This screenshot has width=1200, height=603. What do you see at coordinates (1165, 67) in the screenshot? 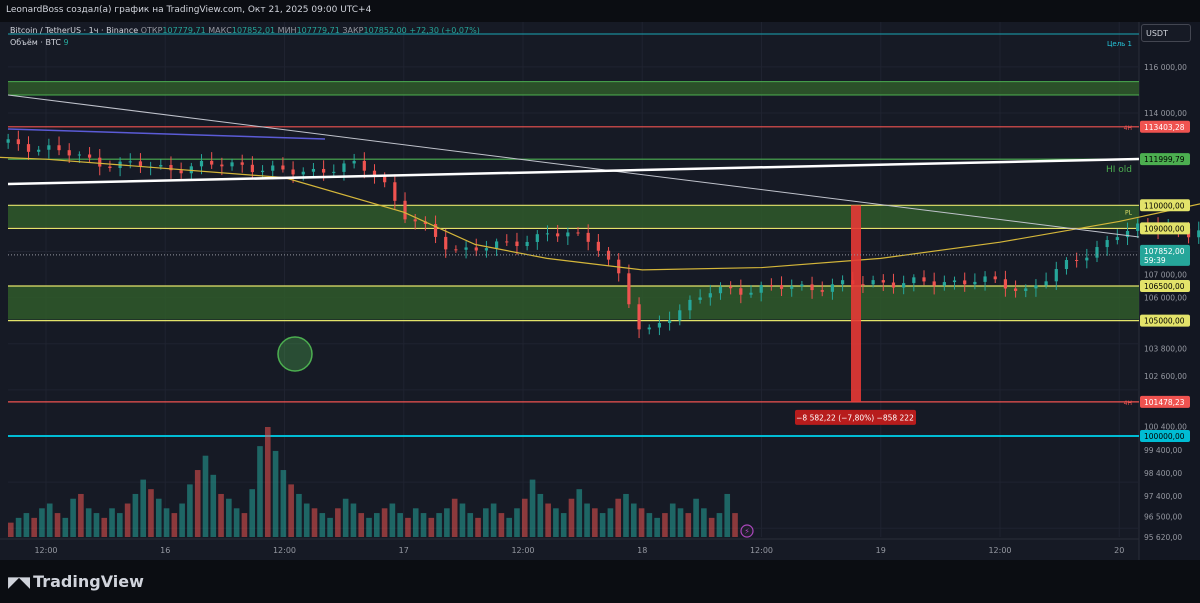
I see `price-axis-tick: 116 000,00` at bounding box center [1165, 67].